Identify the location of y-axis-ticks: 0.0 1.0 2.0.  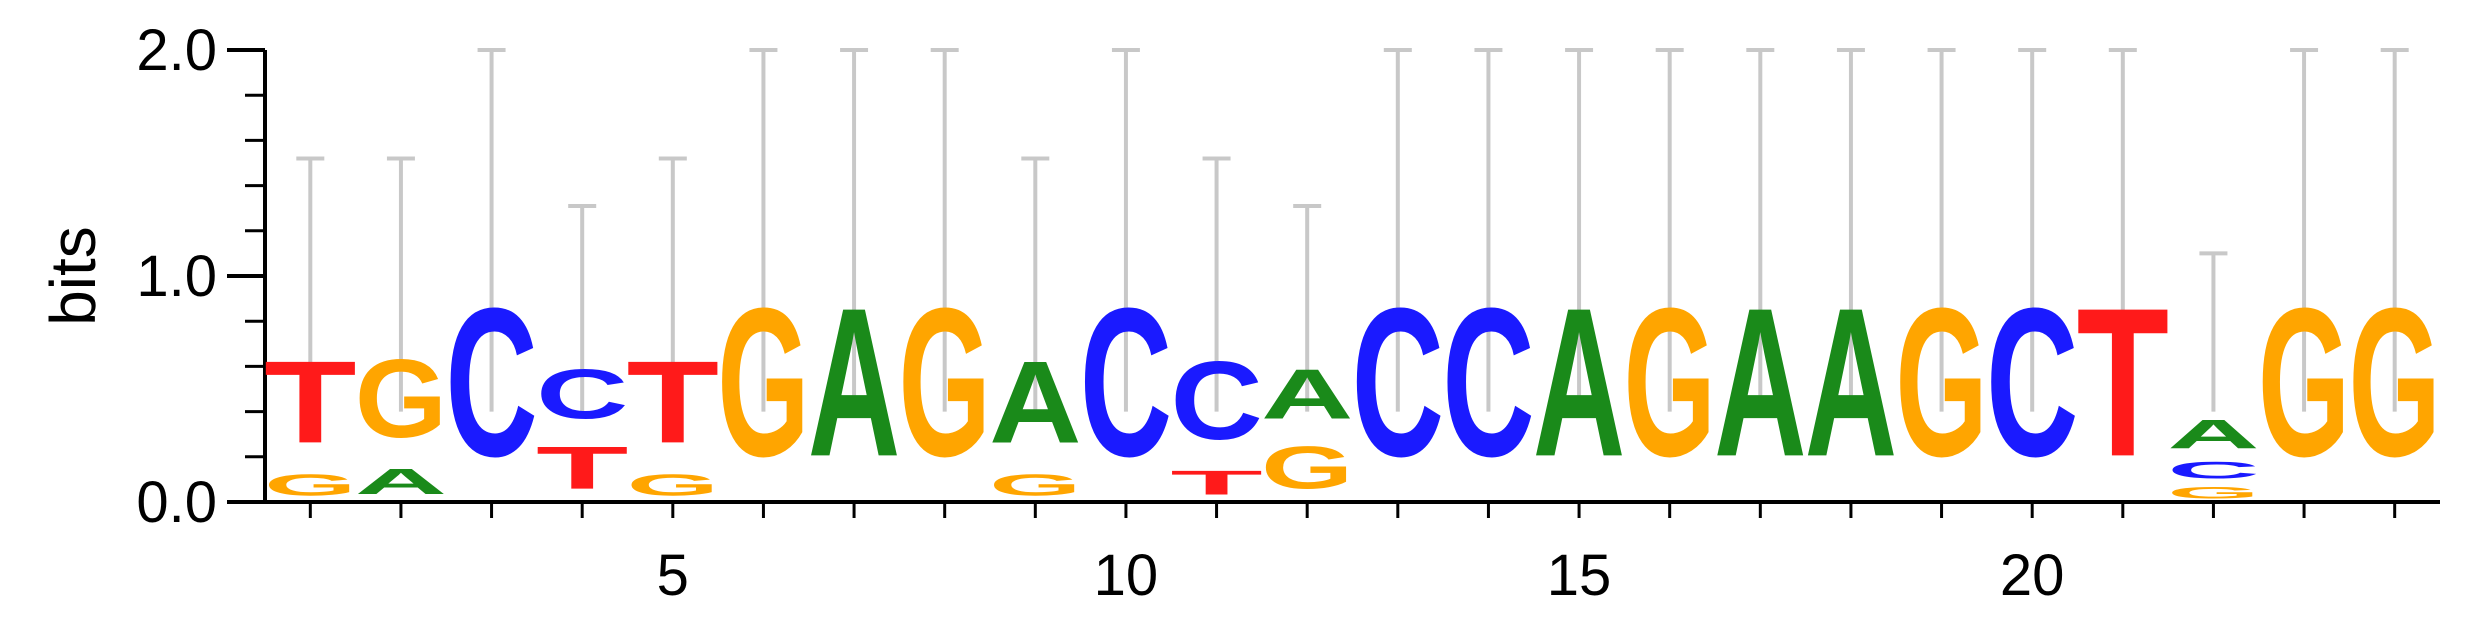
(200, 276).